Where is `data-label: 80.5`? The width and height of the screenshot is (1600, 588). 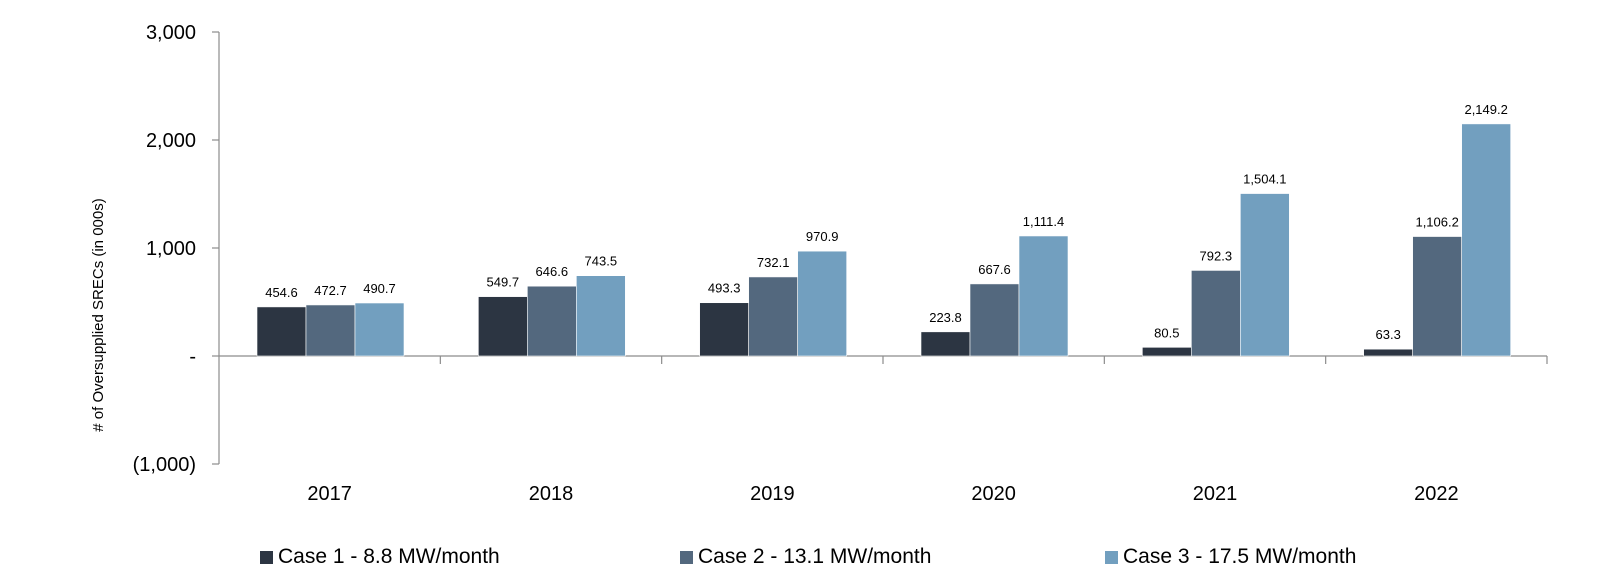
data-label: 80.5 is located at coordinates (1166, 332).